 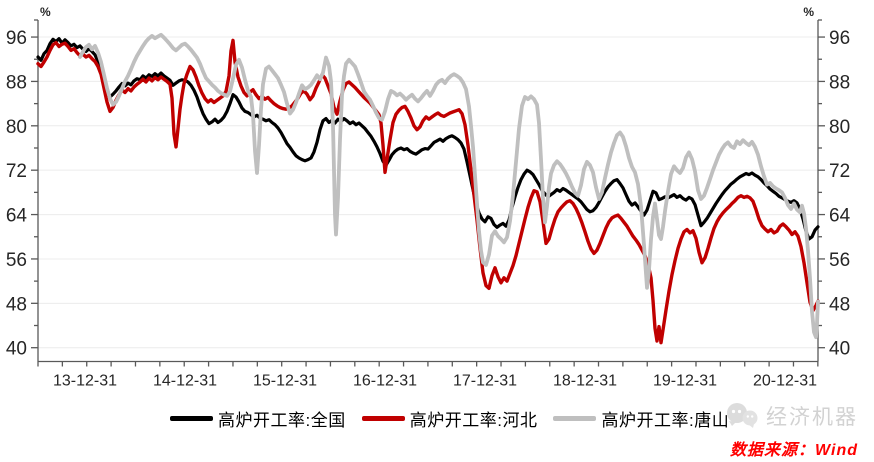 I want to click on legend: 高炉开工率:全国 高炉开工率:河北 高炉开工率:唐山, so click(x=449, y=418).